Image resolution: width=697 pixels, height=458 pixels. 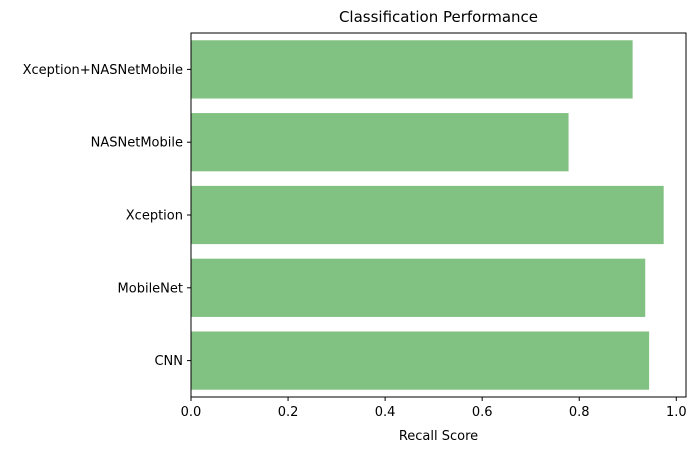 What do you see at coordinates (154, 216) in the screenshot?
I see `y-tick-label: Xception` at bounding box center [154, 216].